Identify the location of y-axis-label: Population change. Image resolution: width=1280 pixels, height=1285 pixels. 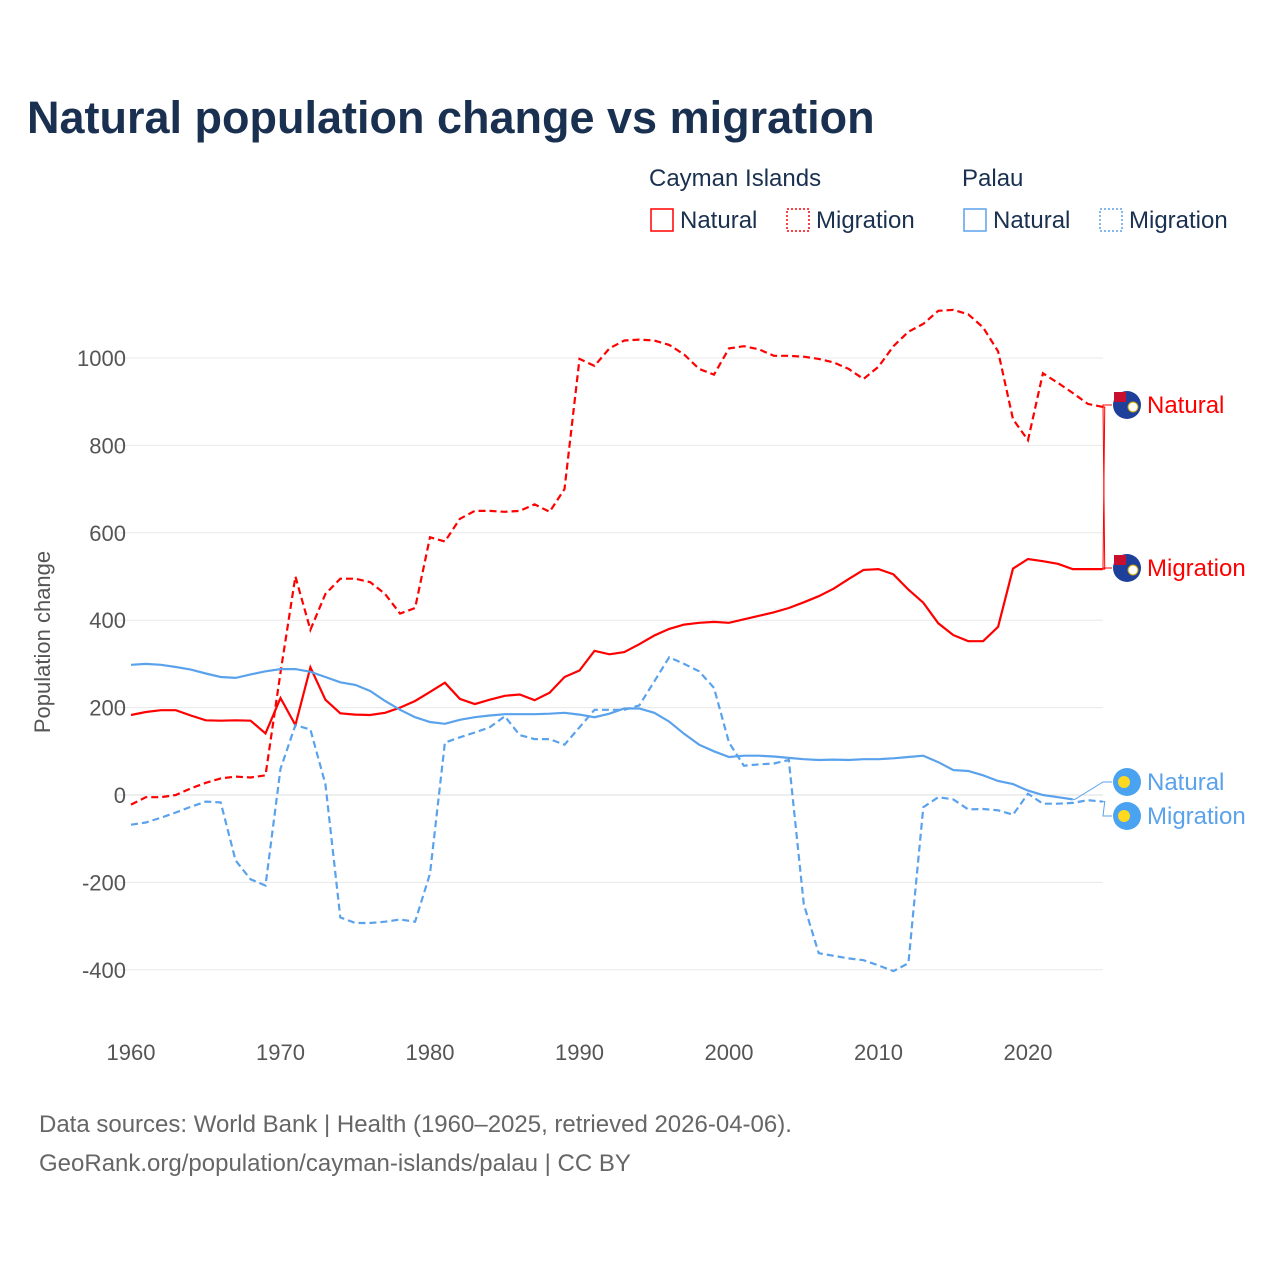
(42, 642).